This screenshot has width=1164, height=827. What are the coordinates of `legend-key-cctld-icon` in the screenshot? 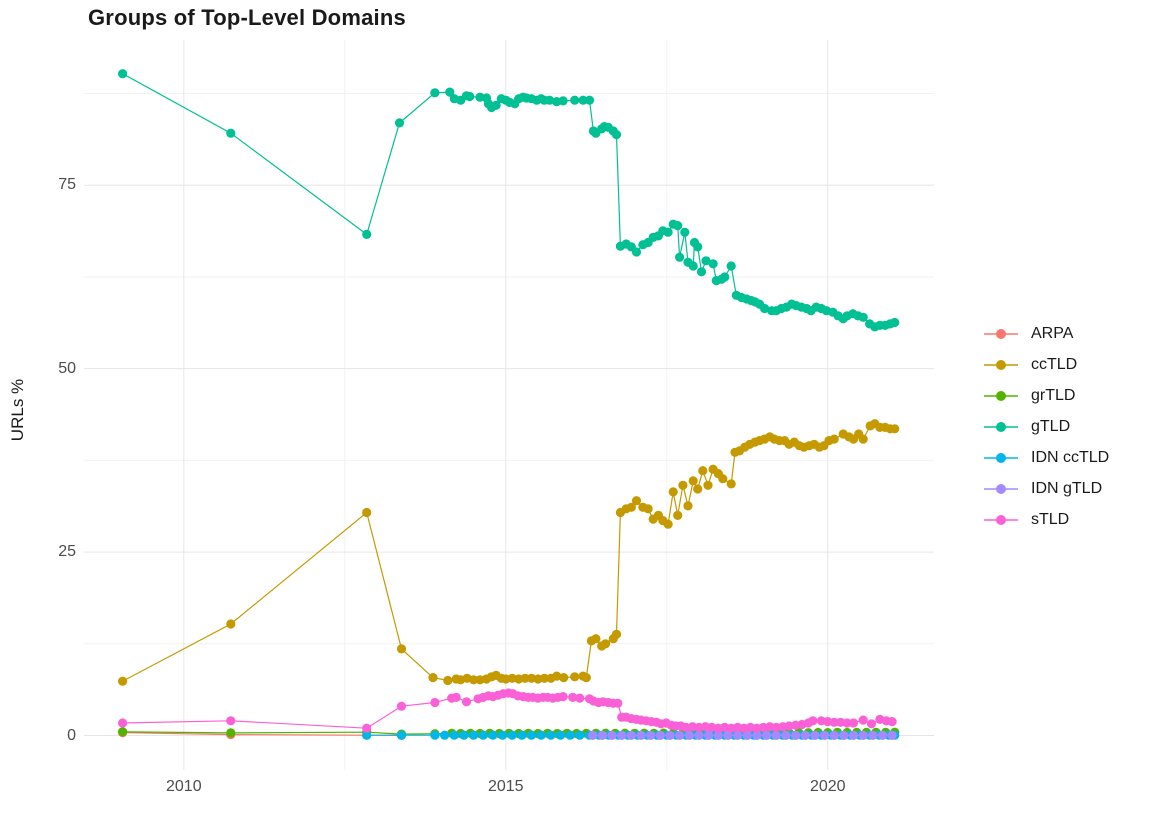 It's located at (1001, 364).